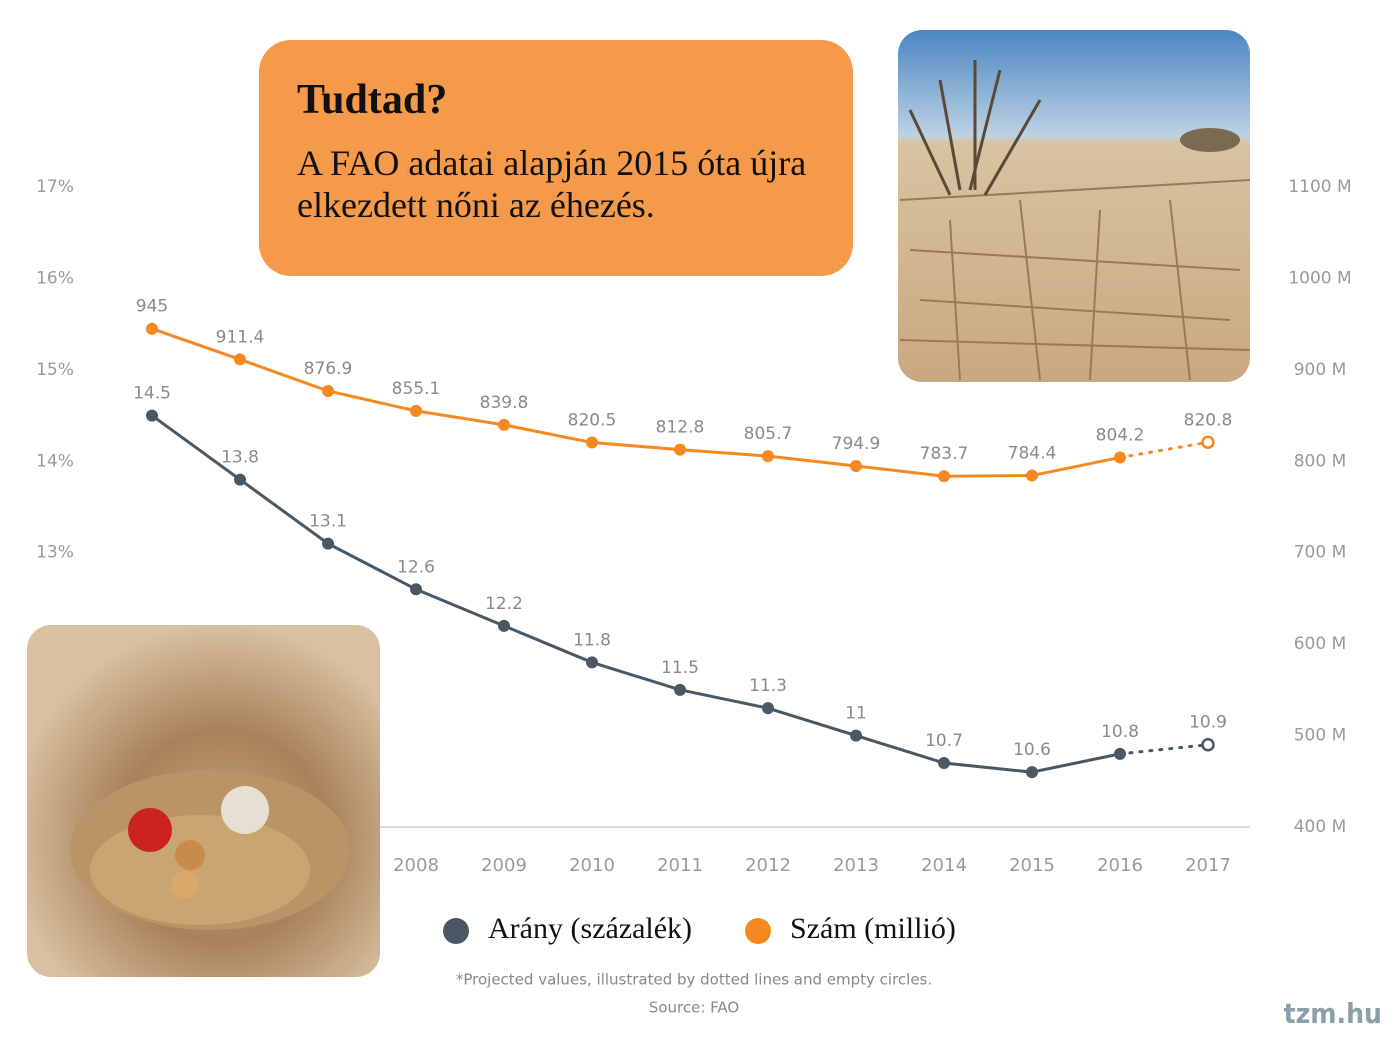  Describe the element at coordinates (636, 402) in the screenshot. I see `series-line` at that location.